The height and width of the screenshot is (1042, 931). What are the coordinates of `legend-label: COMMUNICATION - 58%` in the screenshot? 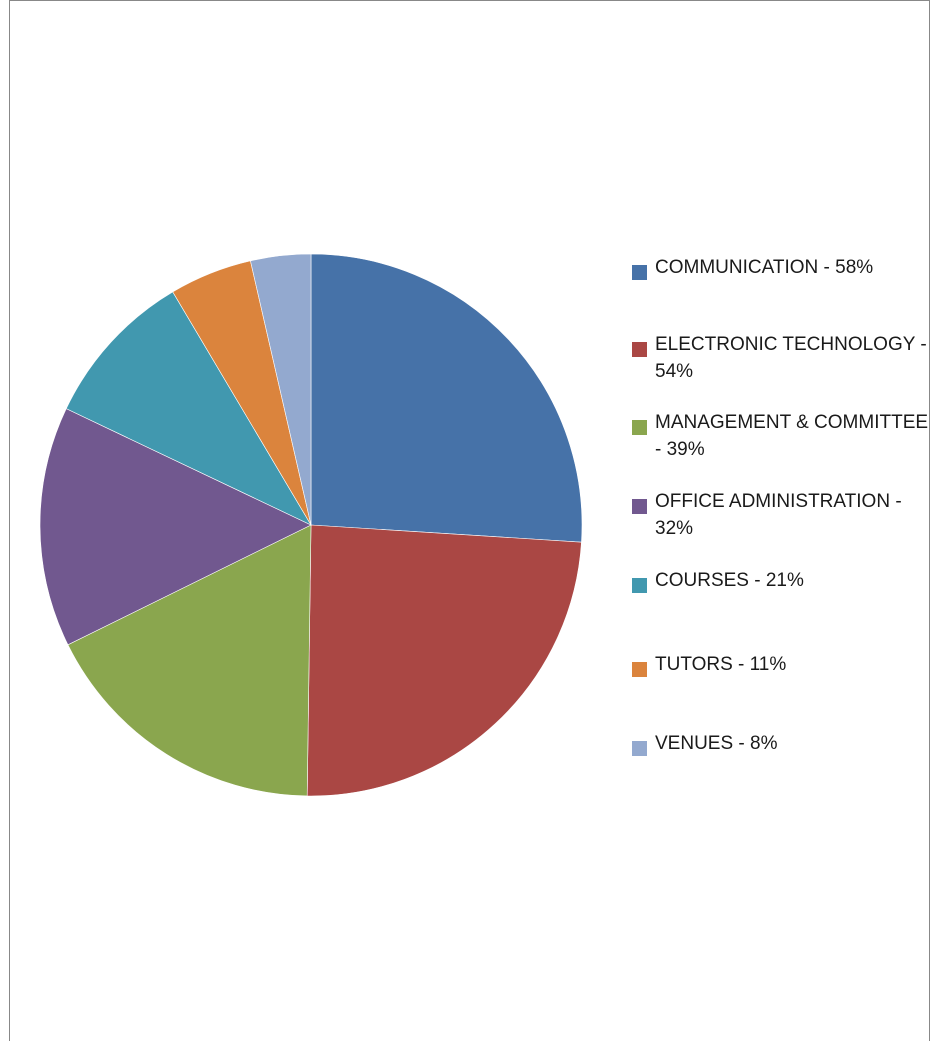 It's located at (764, 267).